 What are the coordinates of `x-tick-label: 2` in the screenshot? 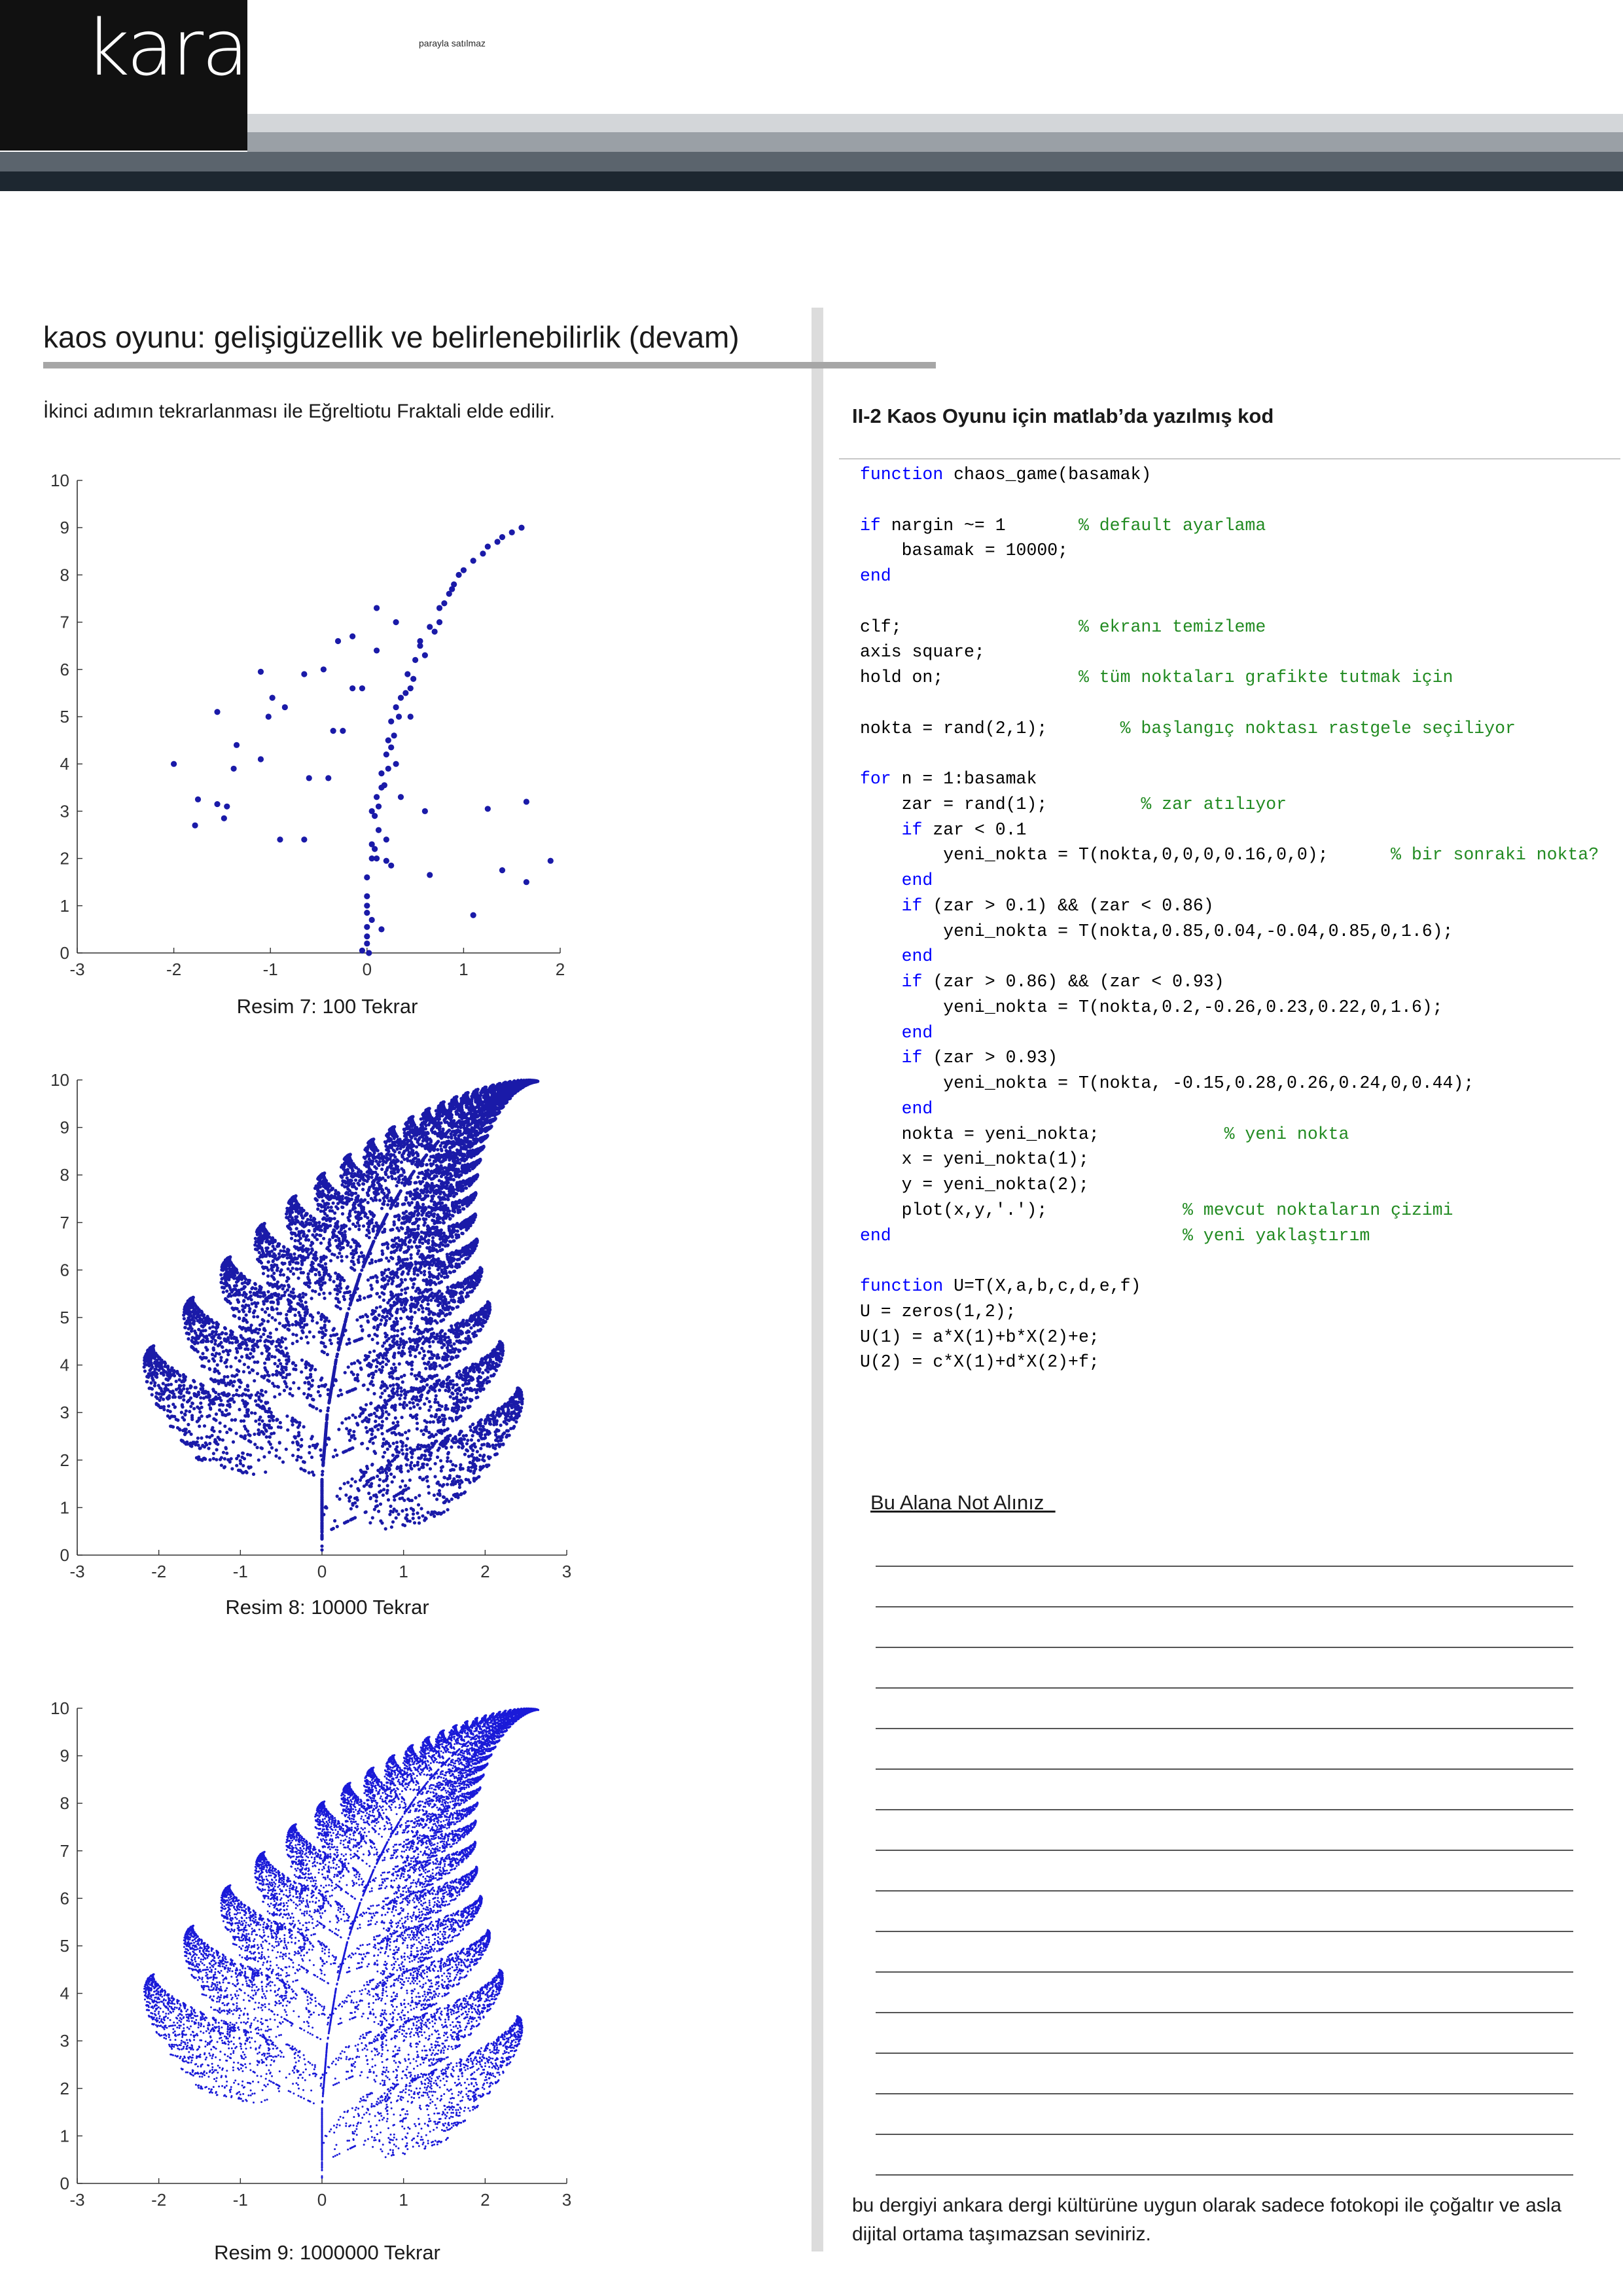 It's located at (485, 1572).